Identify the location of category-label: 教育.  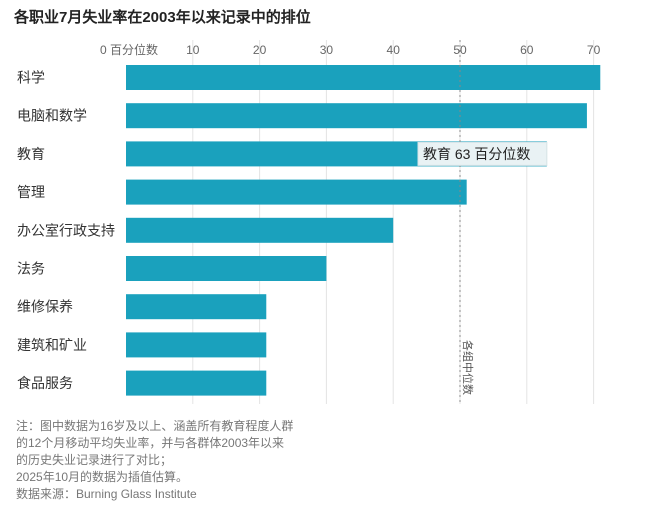
(31, 154).